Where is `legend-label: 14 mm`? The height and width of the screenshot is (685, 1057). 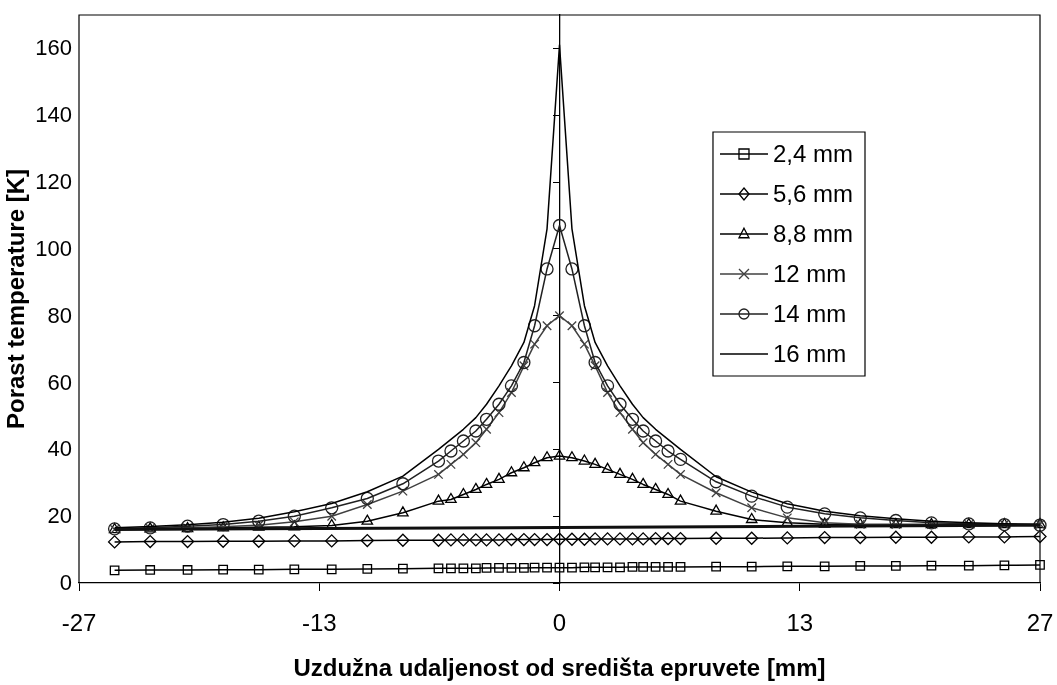 legend-label: 14 mm is located at coordinates (809, 313).